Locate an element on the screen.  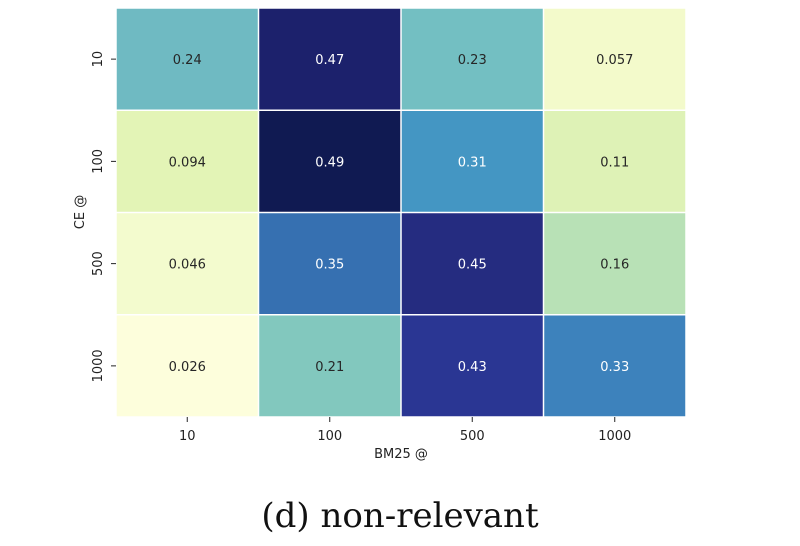
cell-value-label-r3-c2: 0.43 is located at coordinates (472, 367).